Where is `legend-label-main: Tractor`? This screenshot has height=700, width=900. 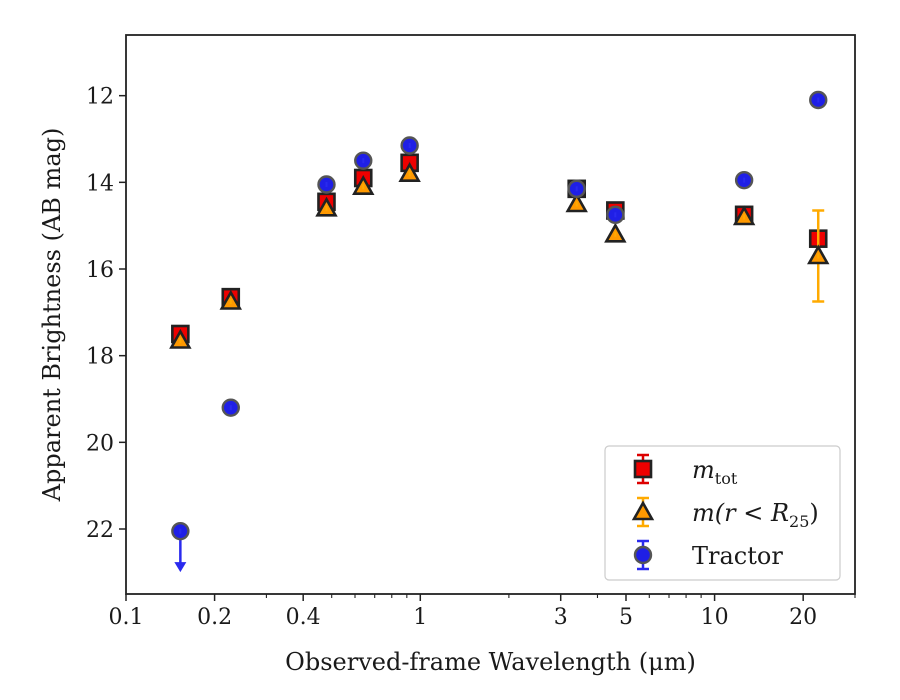 legend-label-main: Tractor is located at coordinates (737, 556).